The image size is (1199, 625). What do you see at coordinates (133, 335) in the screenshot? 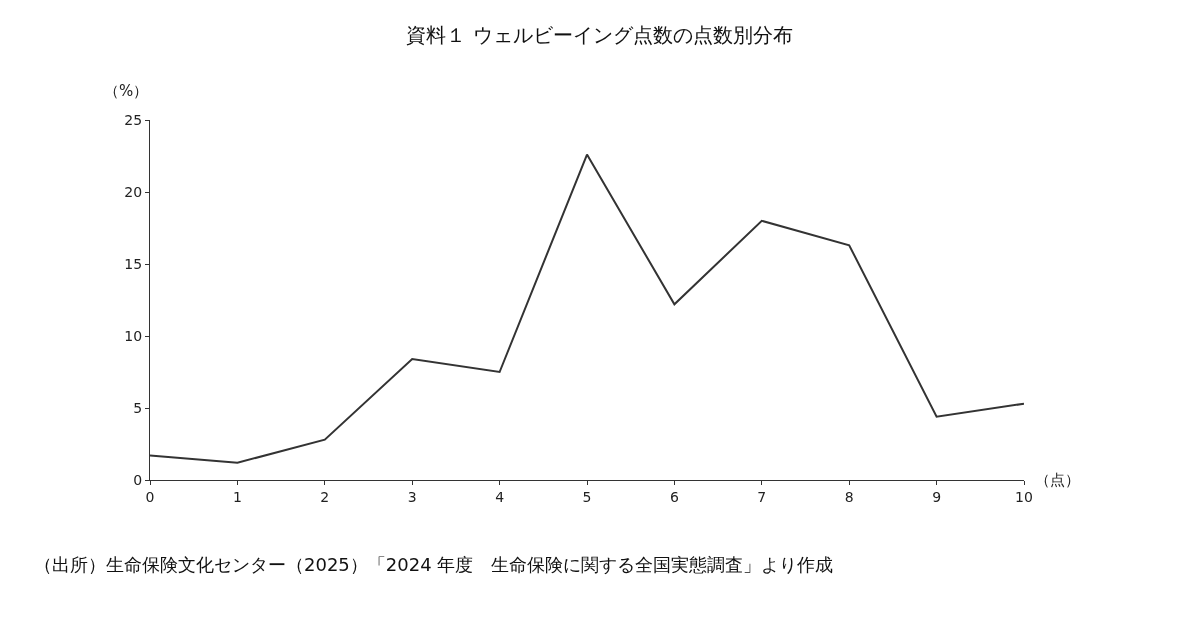
I see `y-tick-label: 10` at bounding box center [133, 335].